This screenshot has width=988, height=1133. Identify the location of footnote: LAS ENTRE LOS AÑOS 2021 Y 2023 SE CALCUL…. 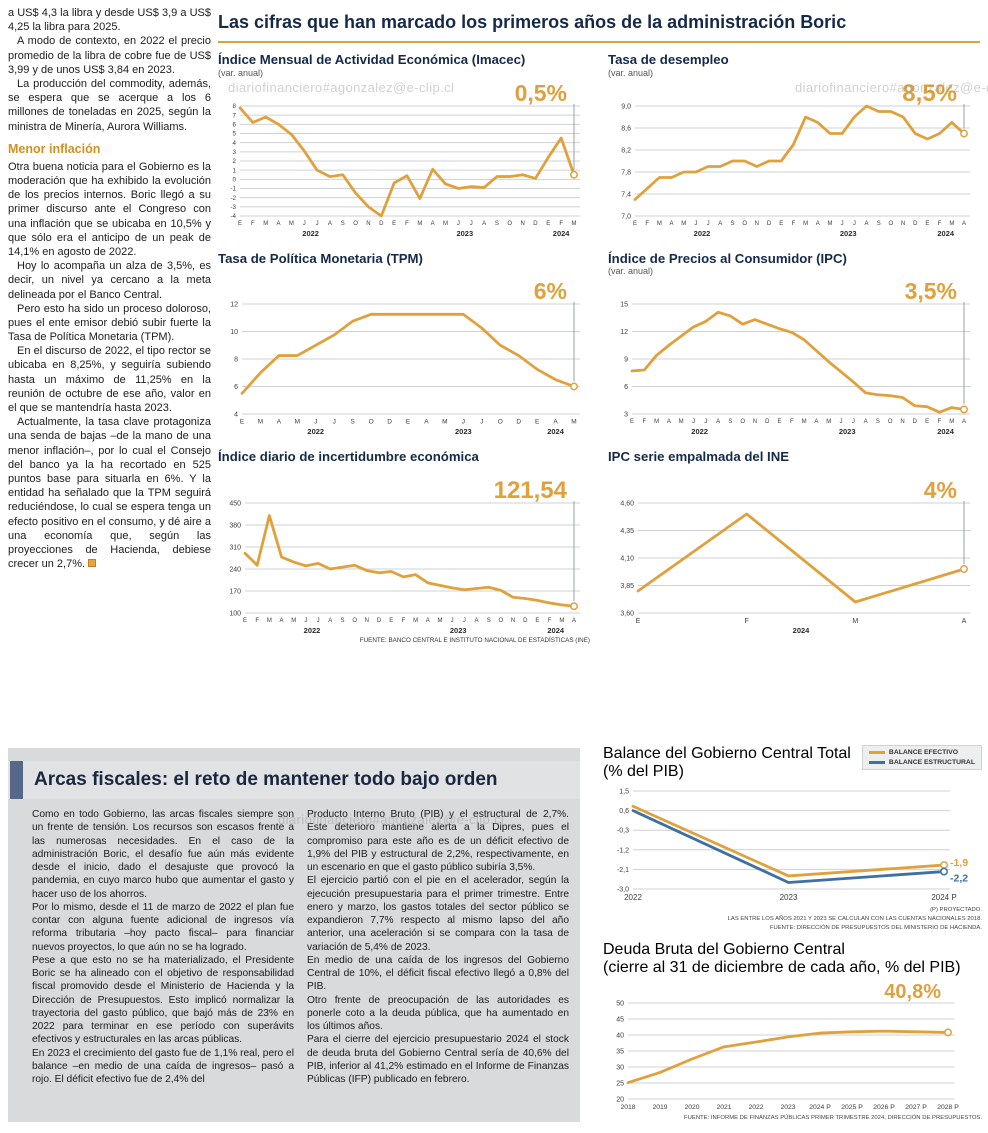
(854, 919).